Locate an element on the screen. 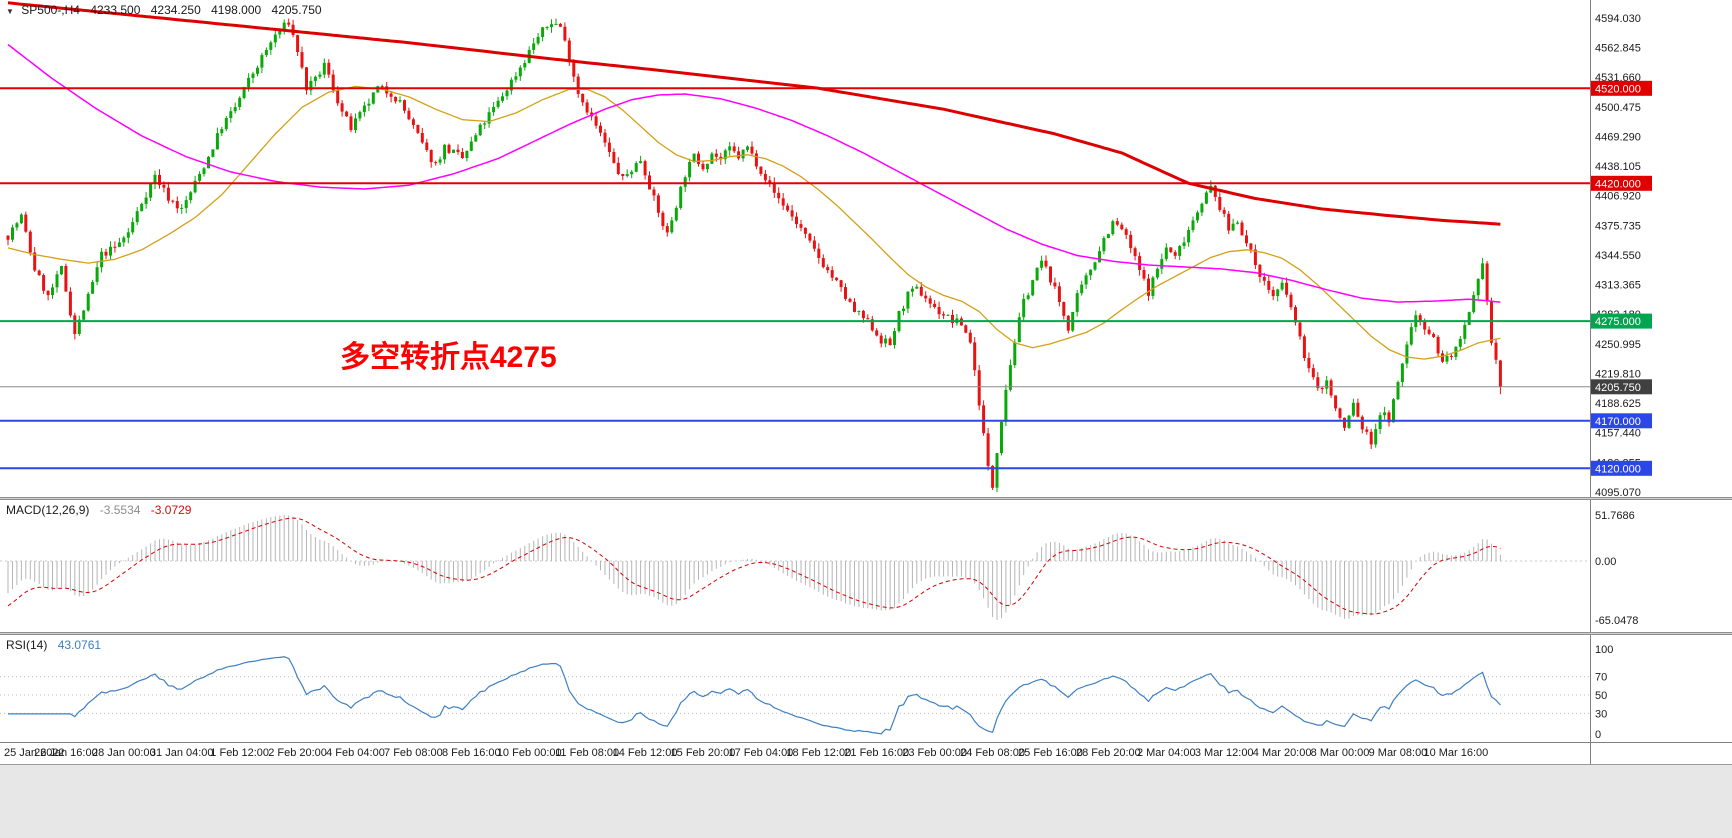 This screenshot has width=1732, height=838. time-axis-label: 18 Feb 12:00 is located at coordinates (819, 753).